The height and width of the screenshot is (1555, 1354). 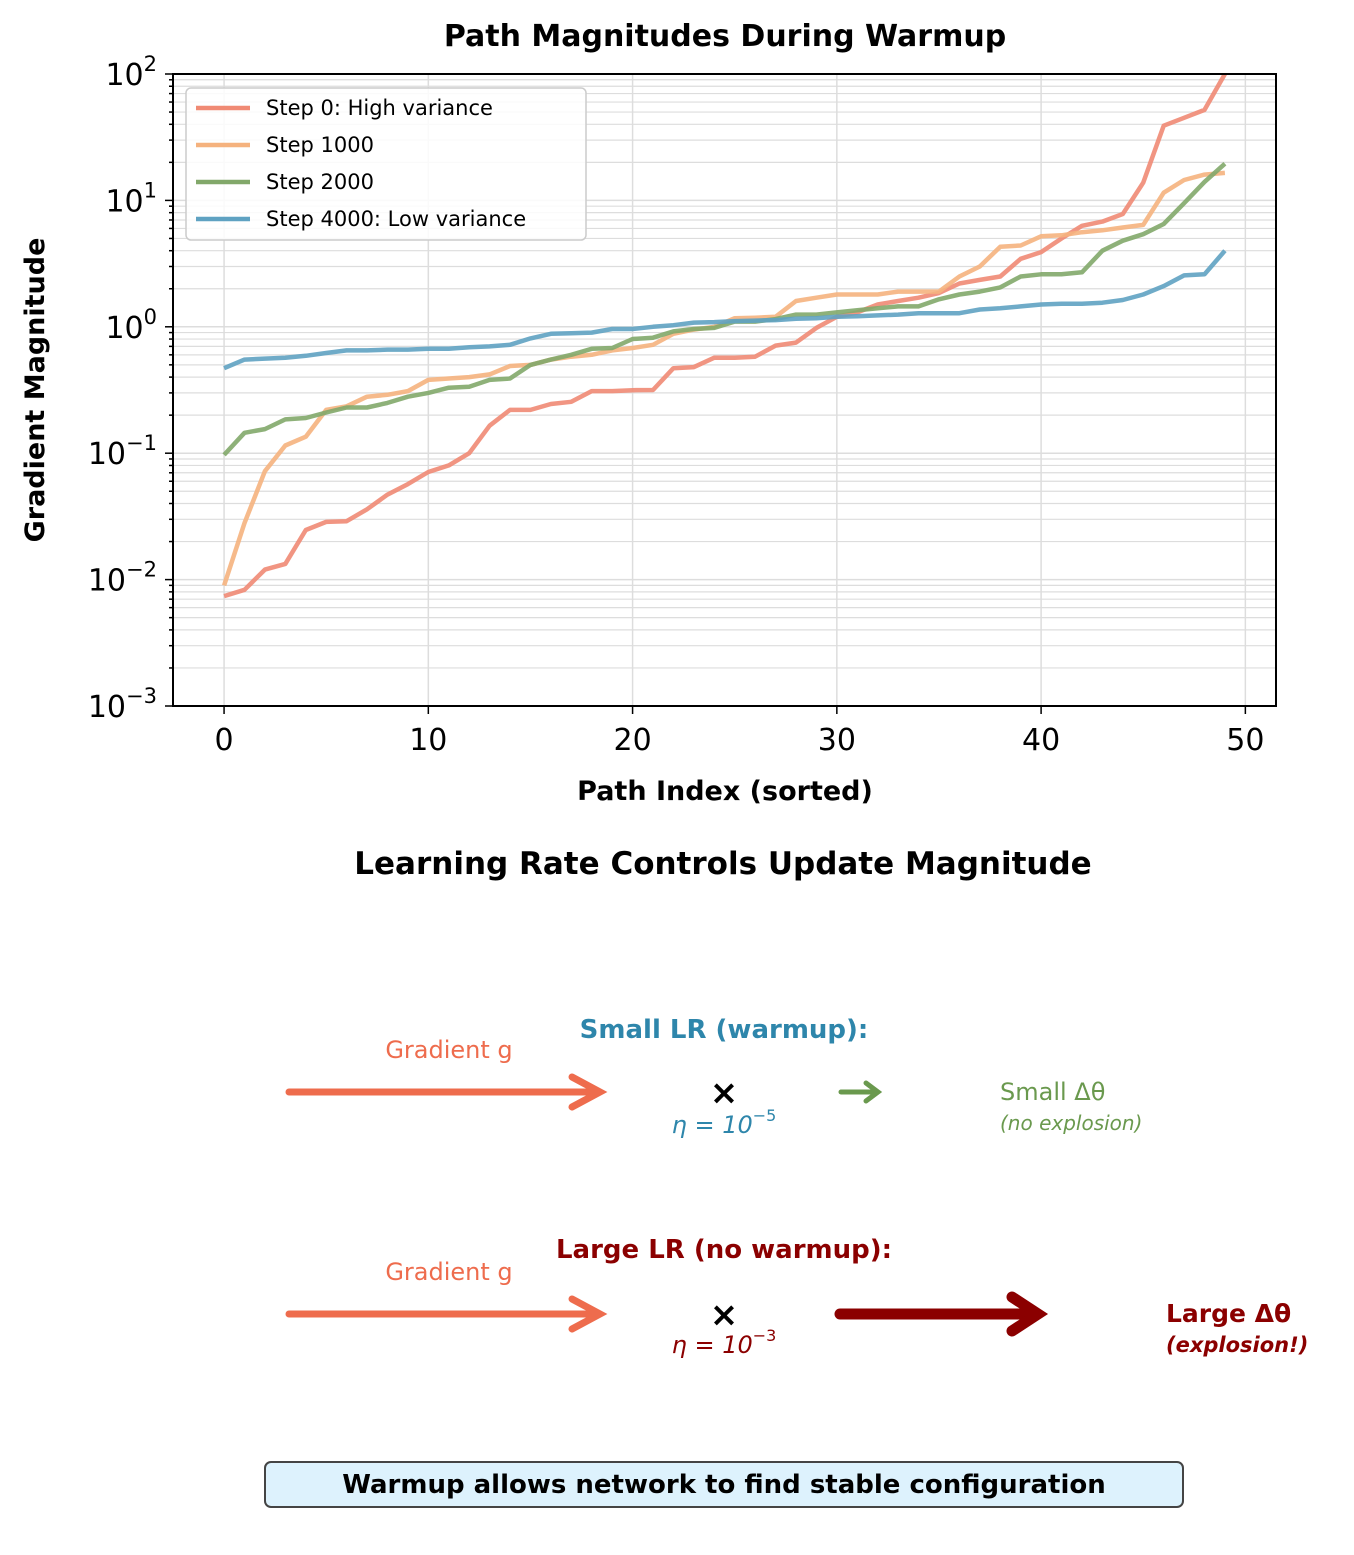 What do you see at coordinates (379, 108) in the screenshot?
I see `legend-label: Step 0: High variance` at bounding box center [379, 108].